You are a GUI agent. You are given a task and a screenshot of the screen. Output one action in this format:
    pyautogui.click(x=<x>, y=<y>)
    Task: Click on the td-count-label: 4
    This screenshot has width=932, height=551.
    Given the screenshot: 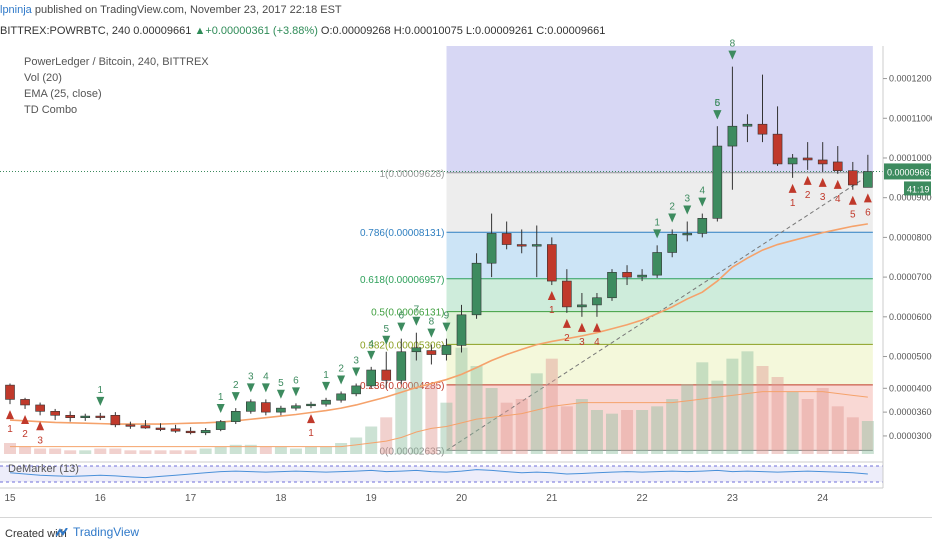 What is the action you would take?
    pyautogui.click(x=597, y=342)
    